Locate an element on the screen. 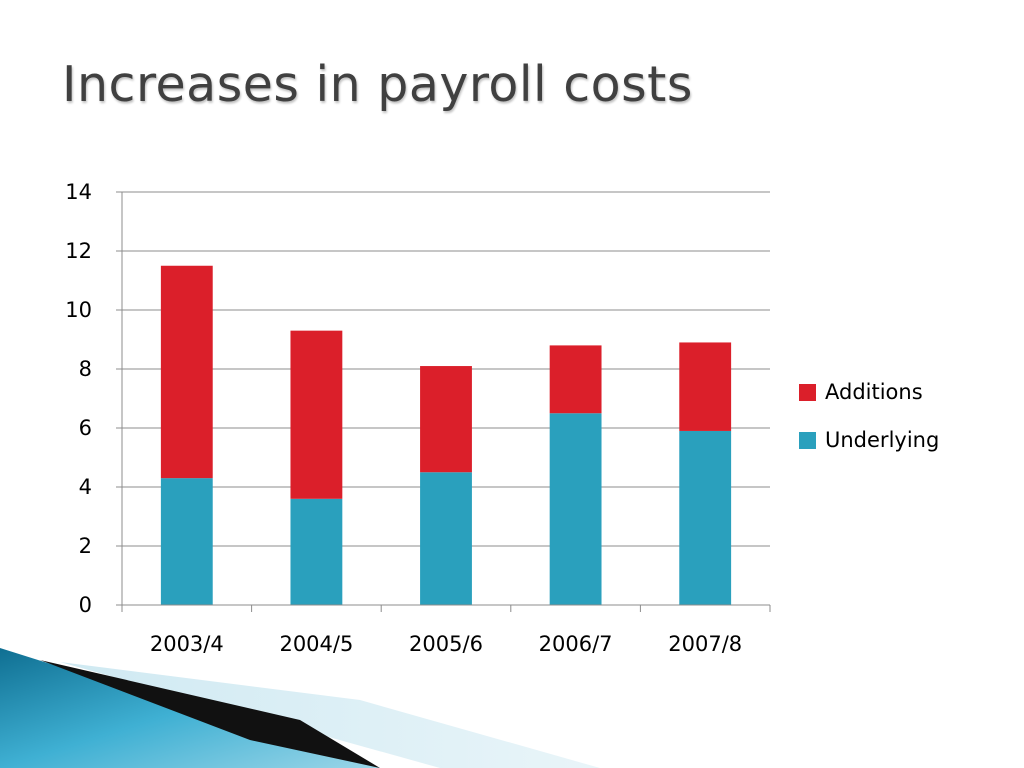  x-tick-label: 2004/5 is located at coordinates (316, 644).